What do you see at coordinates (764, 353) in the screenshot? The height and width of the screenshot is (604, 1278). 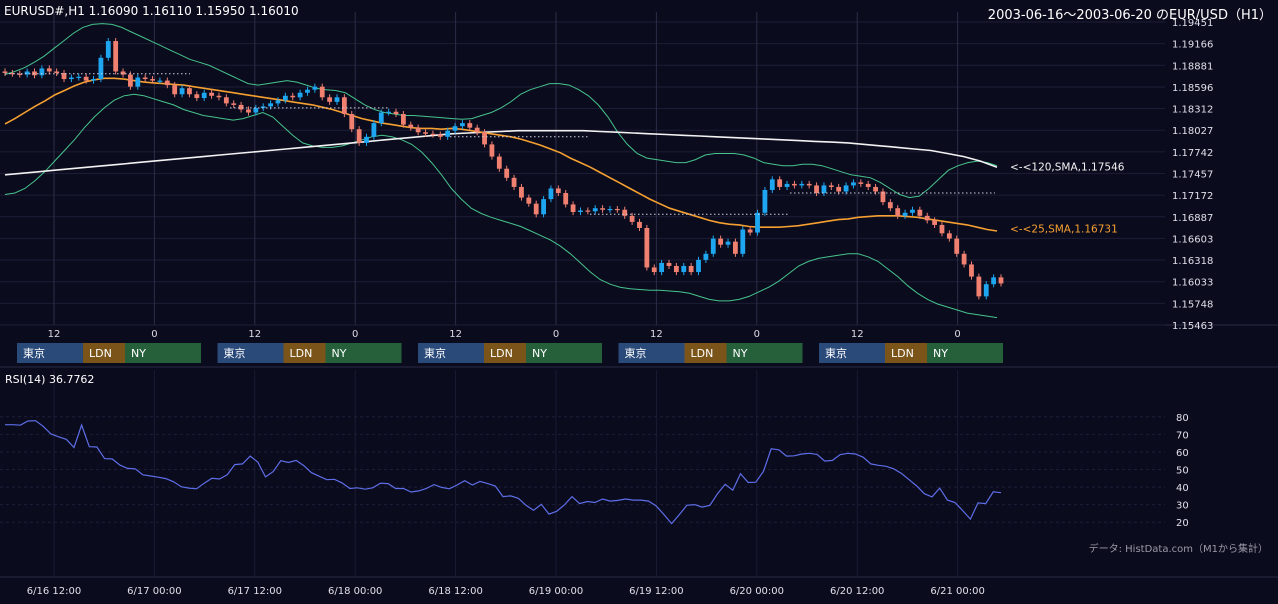 I see `session-ny-bar` at bounding box center [764, 353].